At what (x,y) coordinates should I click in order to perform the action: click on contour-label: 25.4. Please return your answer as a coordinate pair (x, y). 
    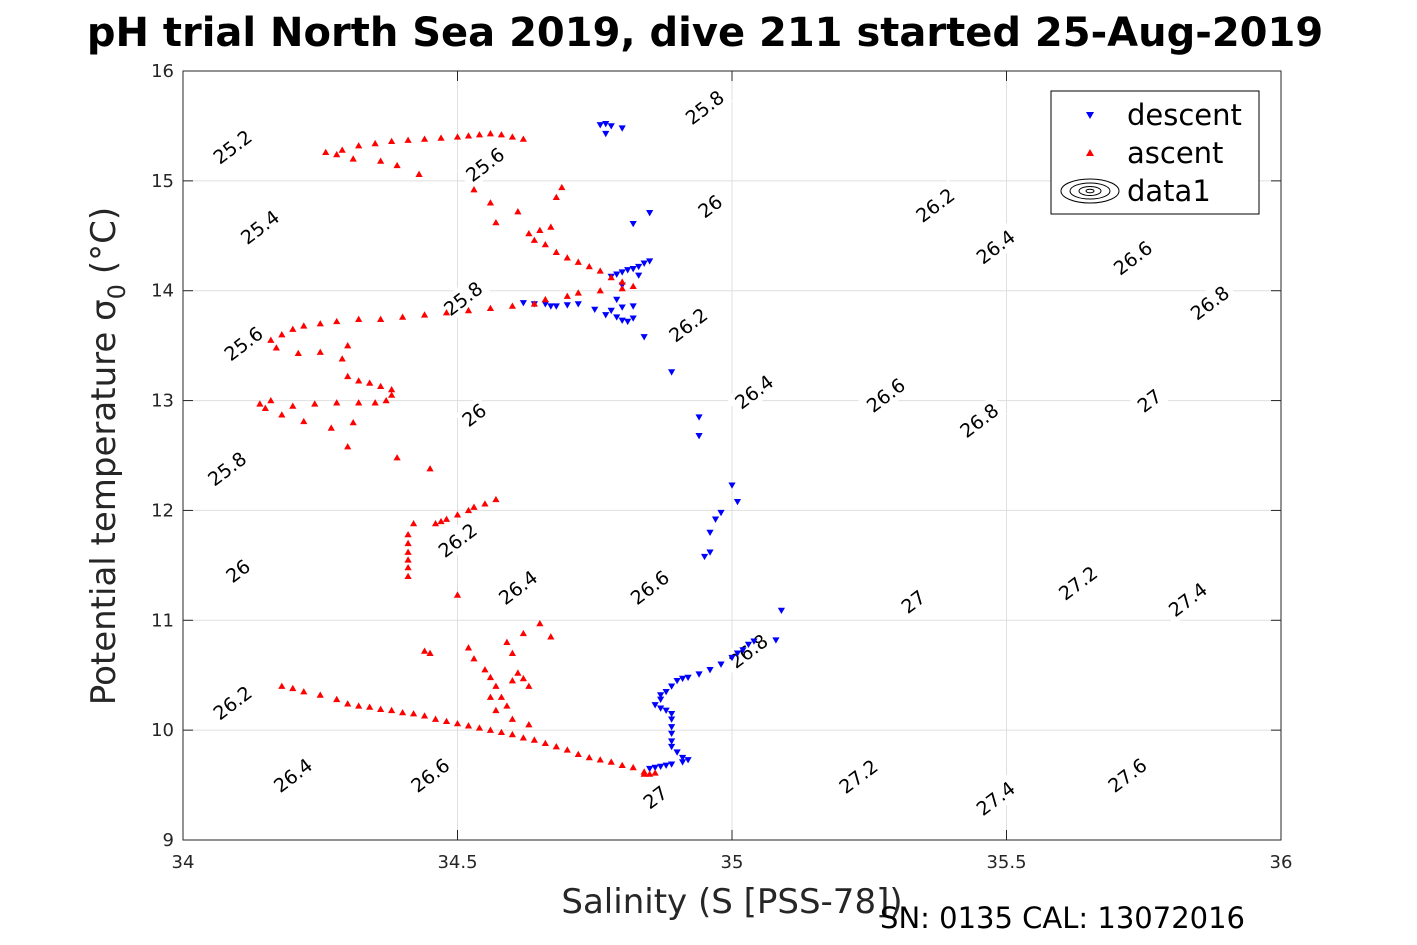
    Looking at the image, I should click on (259, 227).